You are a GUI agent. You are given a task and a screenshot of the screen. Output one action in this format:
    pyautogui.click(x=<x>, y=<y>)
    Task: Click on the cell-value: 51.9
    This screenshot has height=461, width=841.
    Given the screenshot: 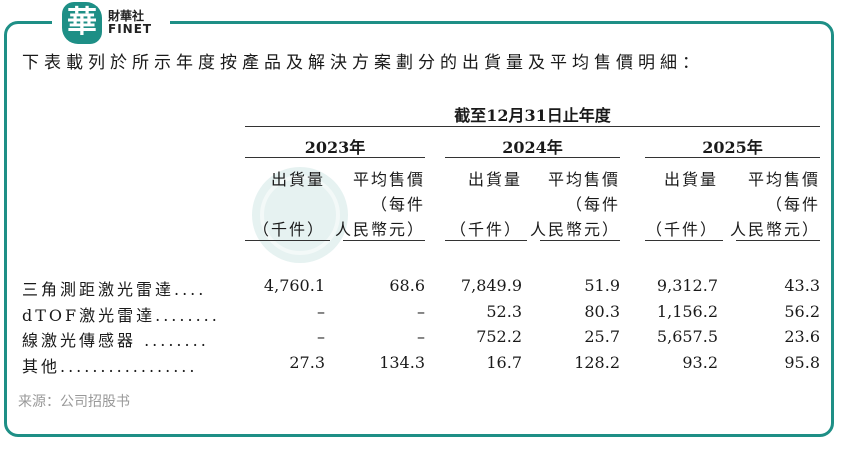 What is the action you would take?
    pyautogui.click(x=602, y=285)
    